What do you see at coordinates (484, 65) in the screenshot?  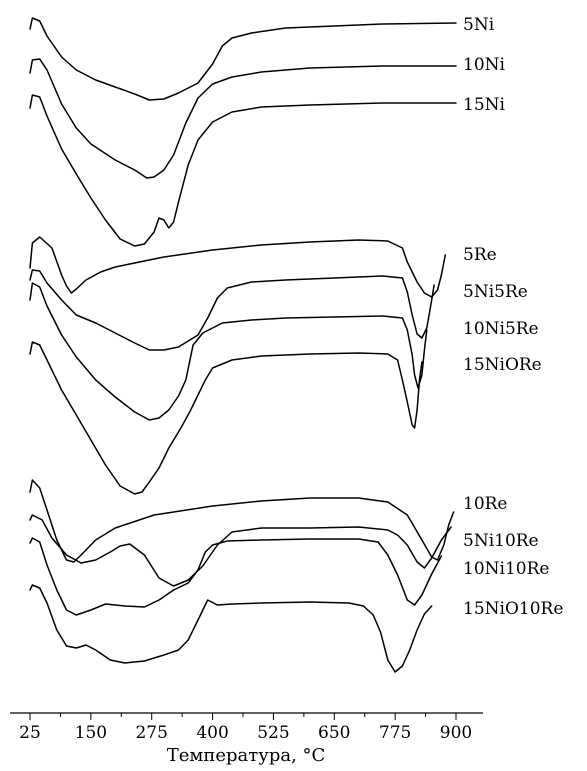 I see `series-label-10ni: 10Ni` at bounding box center [484, 65].